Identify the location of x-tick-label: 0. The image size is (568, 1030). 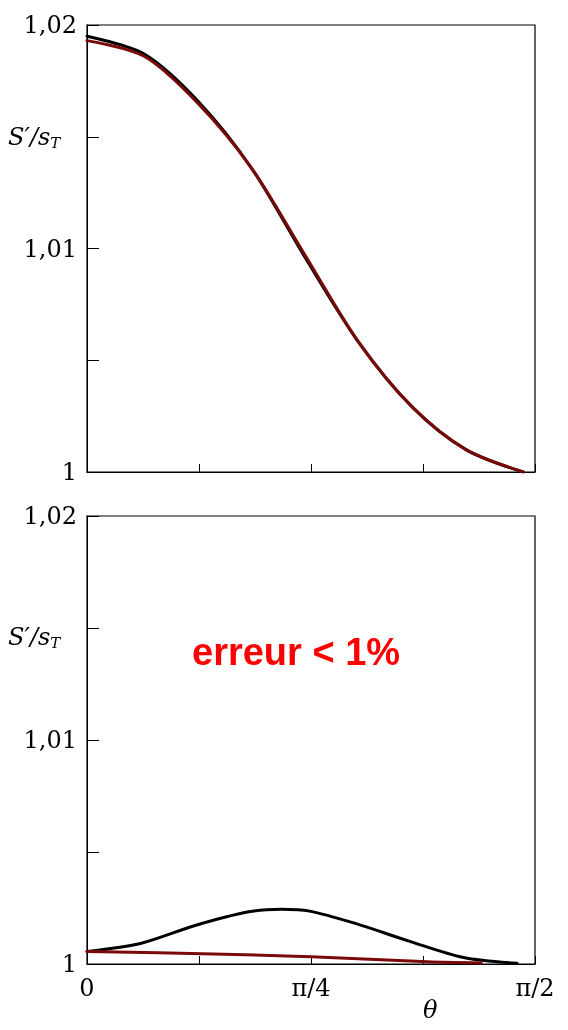
(87, 988).